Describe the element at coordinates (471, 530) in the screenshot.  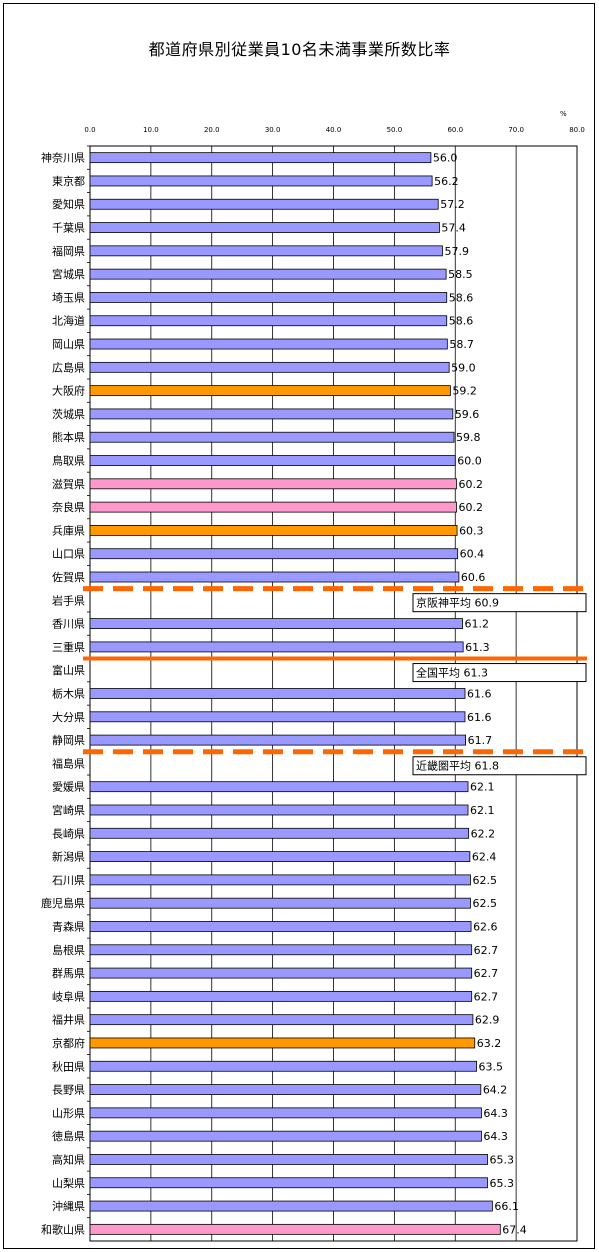
I see `bar-value-label: 60.3` at that location.